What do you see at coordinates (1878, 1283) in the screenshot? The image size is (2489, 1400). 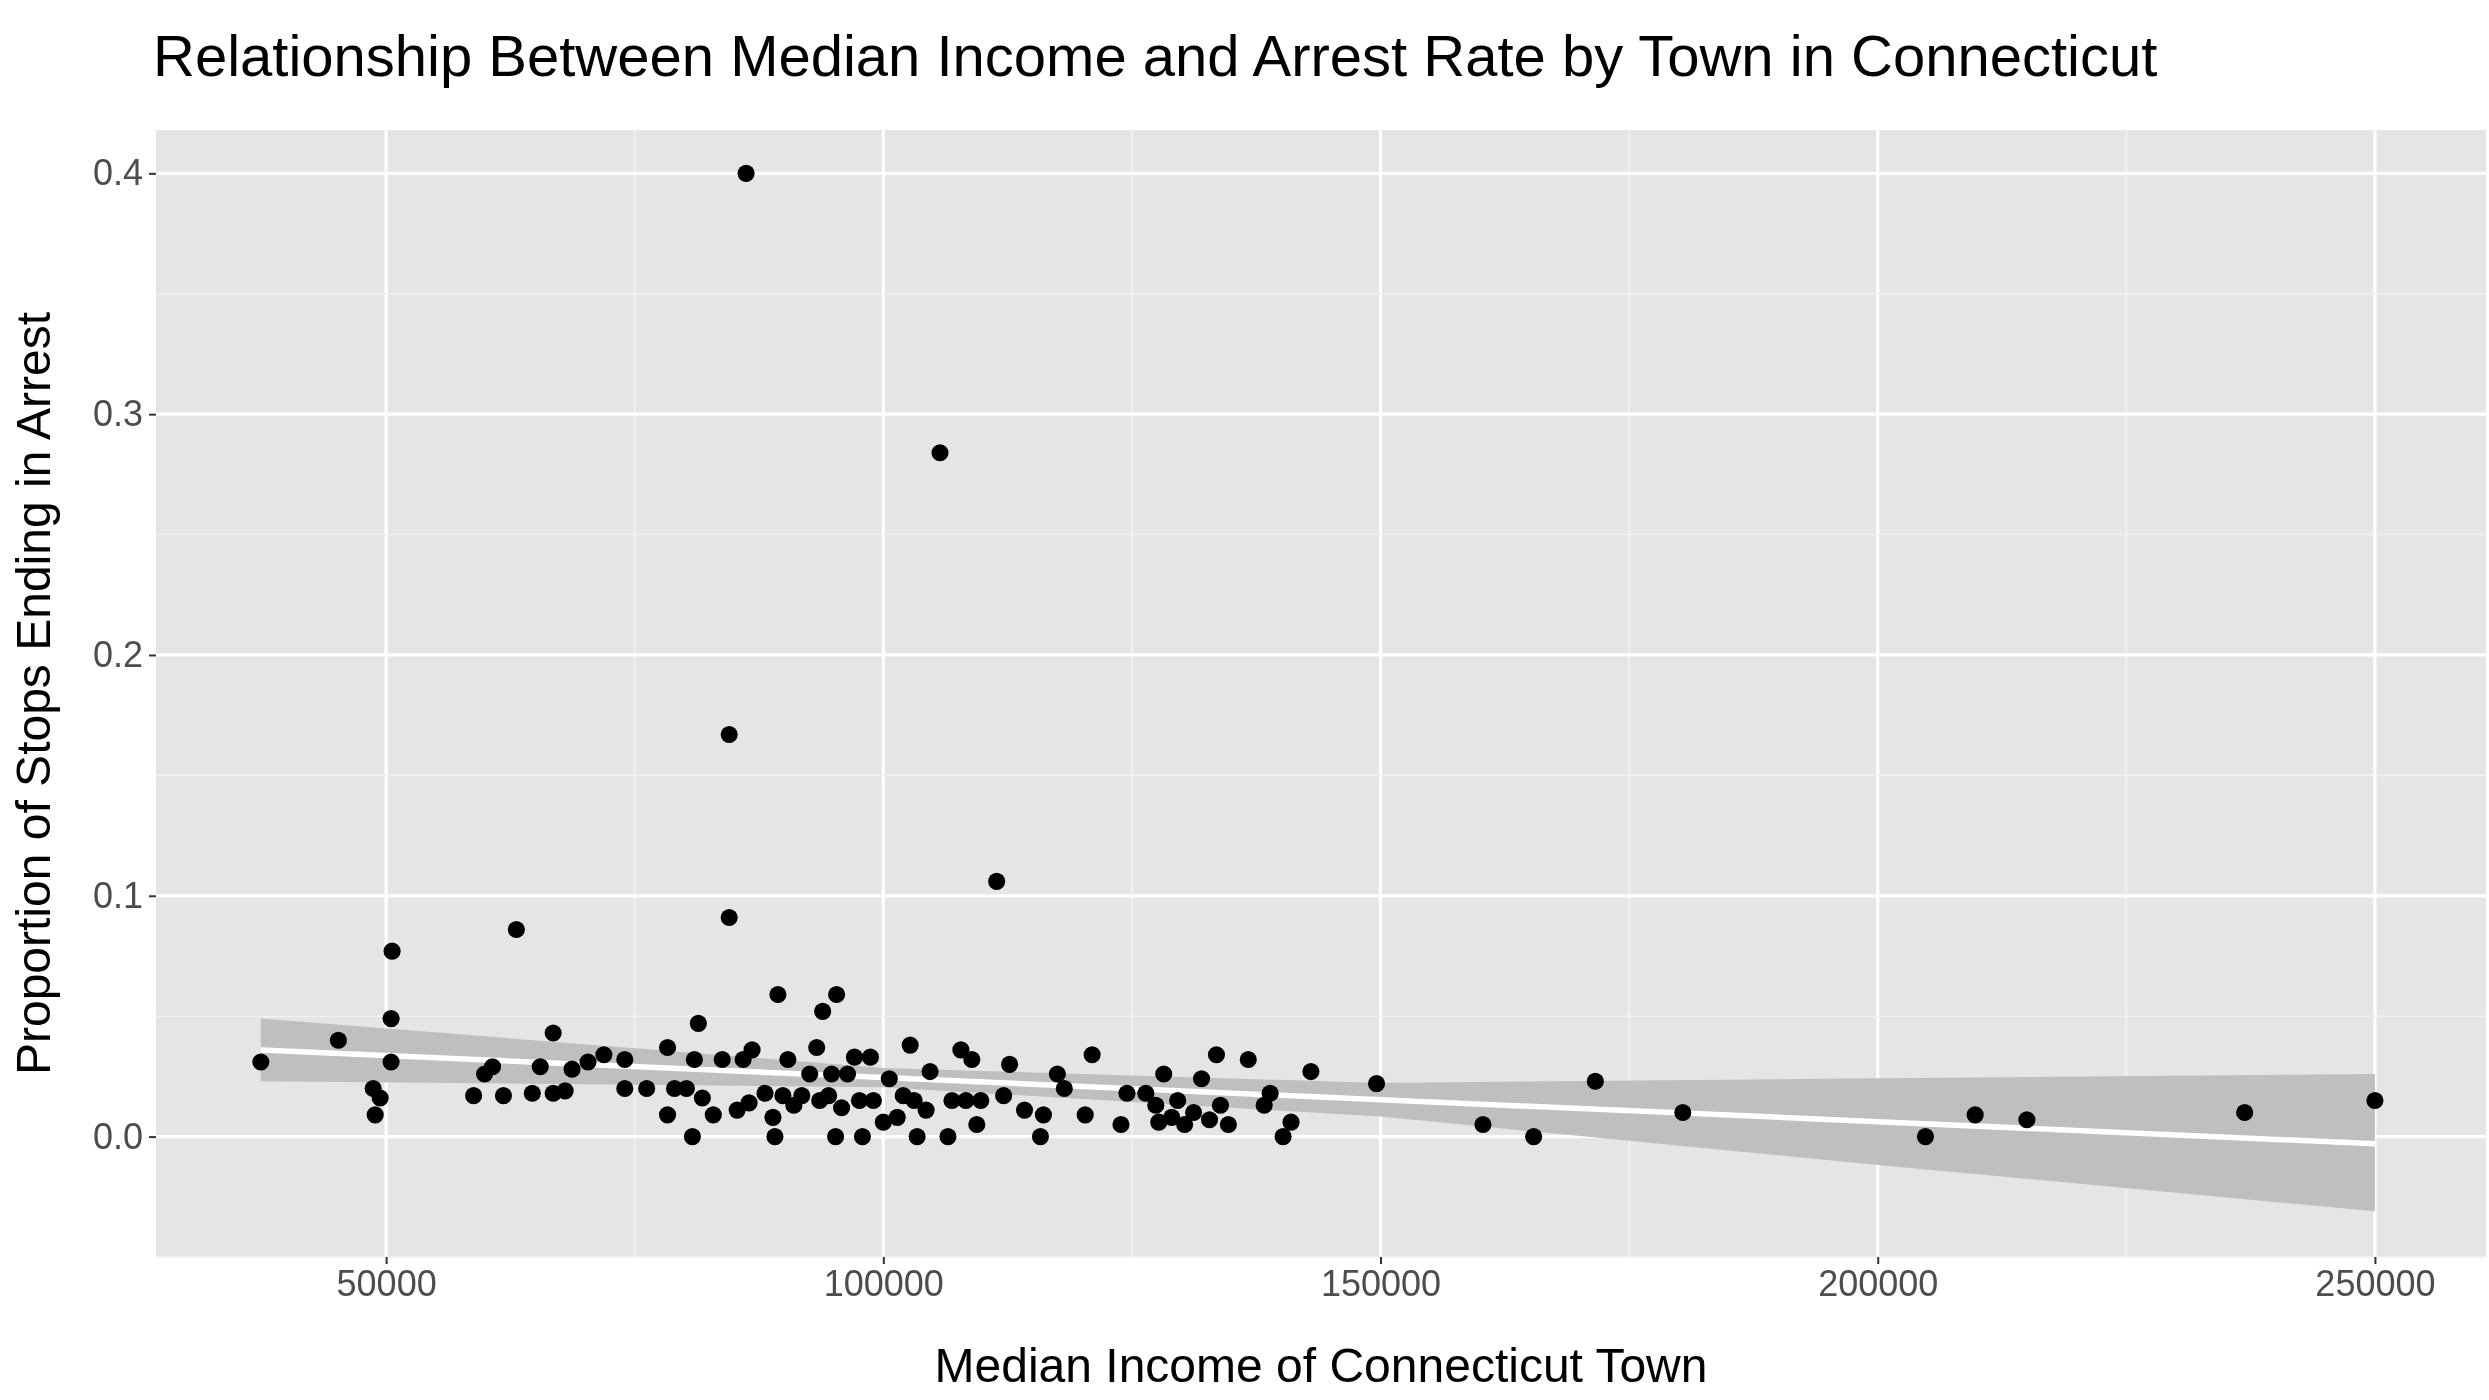 I see `x-tick-label: 200000` at bounding box center [1878, 1283].